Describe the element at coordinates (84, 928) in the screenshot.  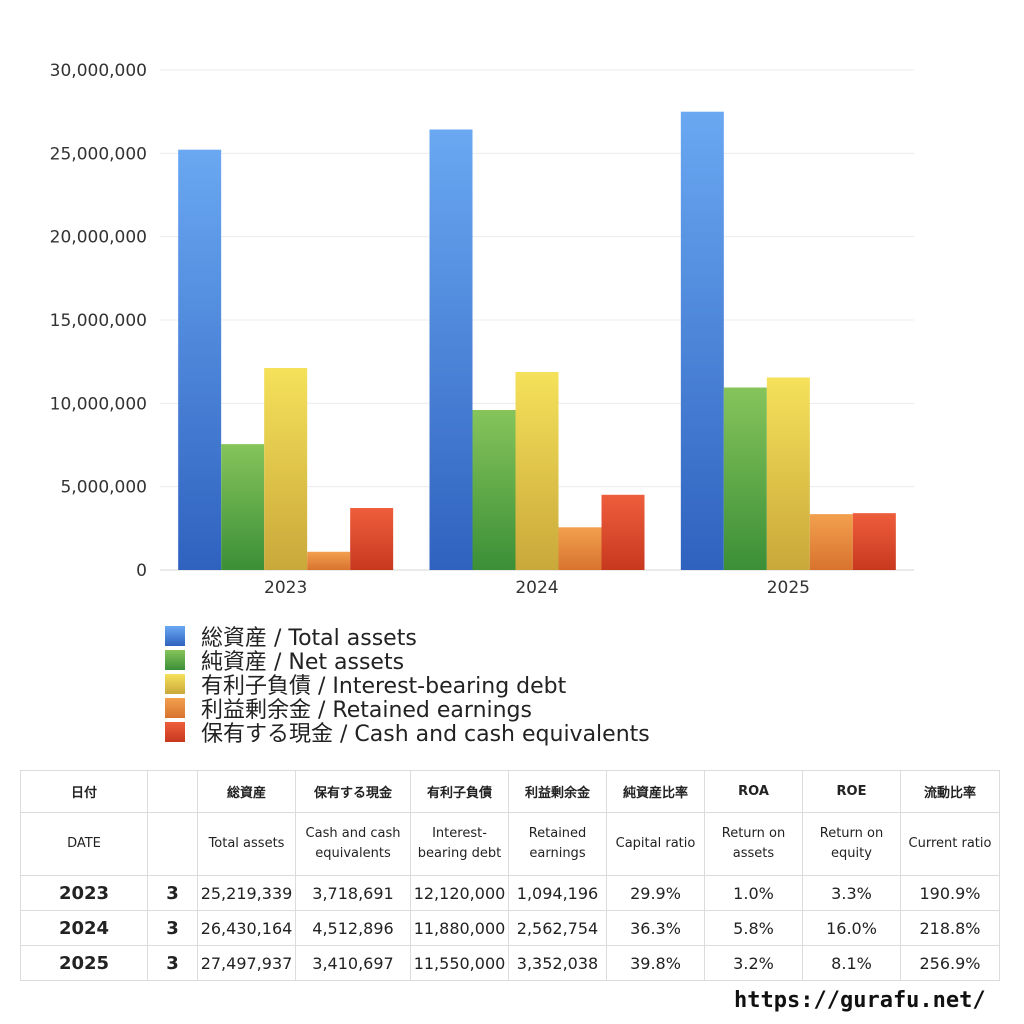
I see `table-cell-year: 2024` at that location.